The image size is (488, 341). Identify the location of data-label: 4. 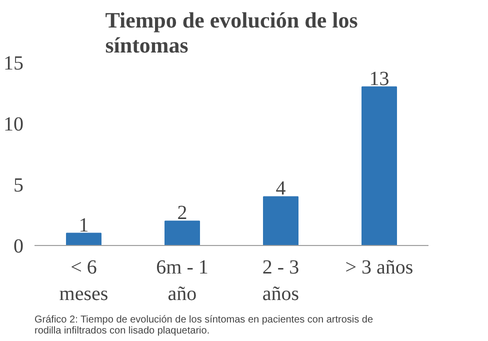
(281, 189).